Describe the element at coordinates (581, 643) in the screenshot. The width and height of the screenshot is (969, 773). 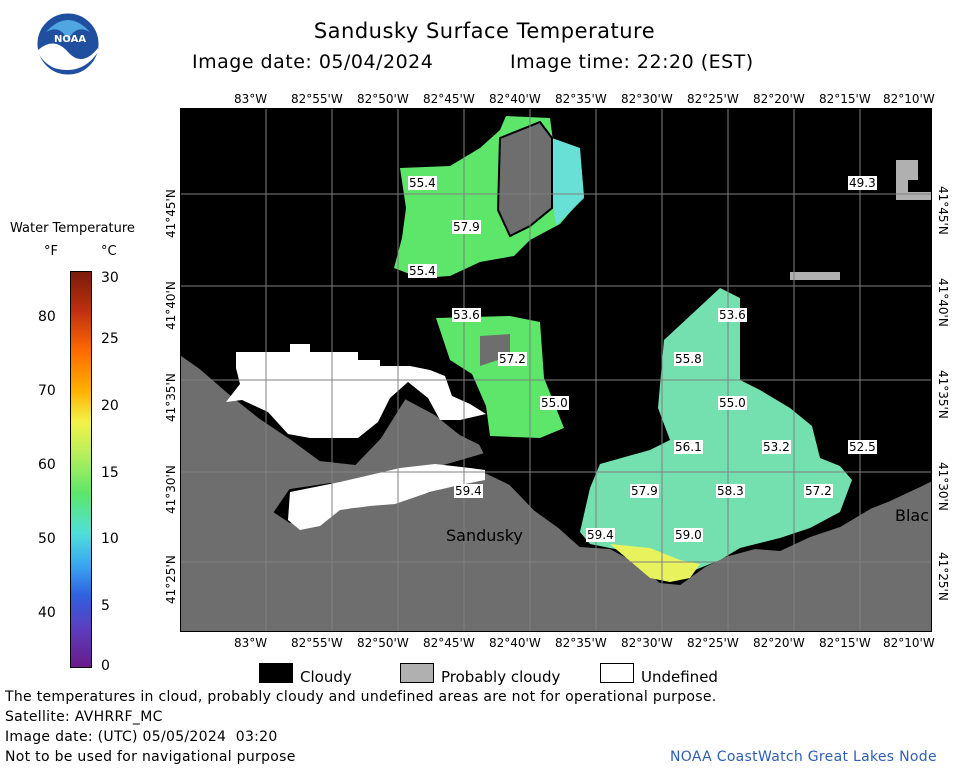
I see `lon-tick-bottom-5: 82°35'W` at that location.